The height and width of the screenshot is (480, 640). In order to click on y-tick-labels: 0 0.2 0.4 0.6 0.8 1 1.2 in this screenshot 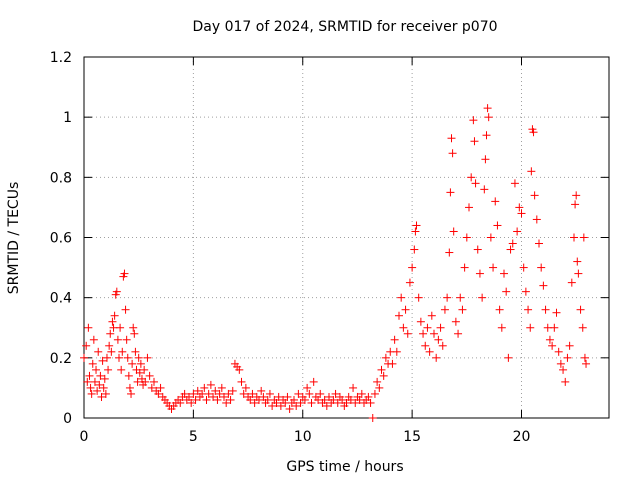, I will do `click(61, 238)`.